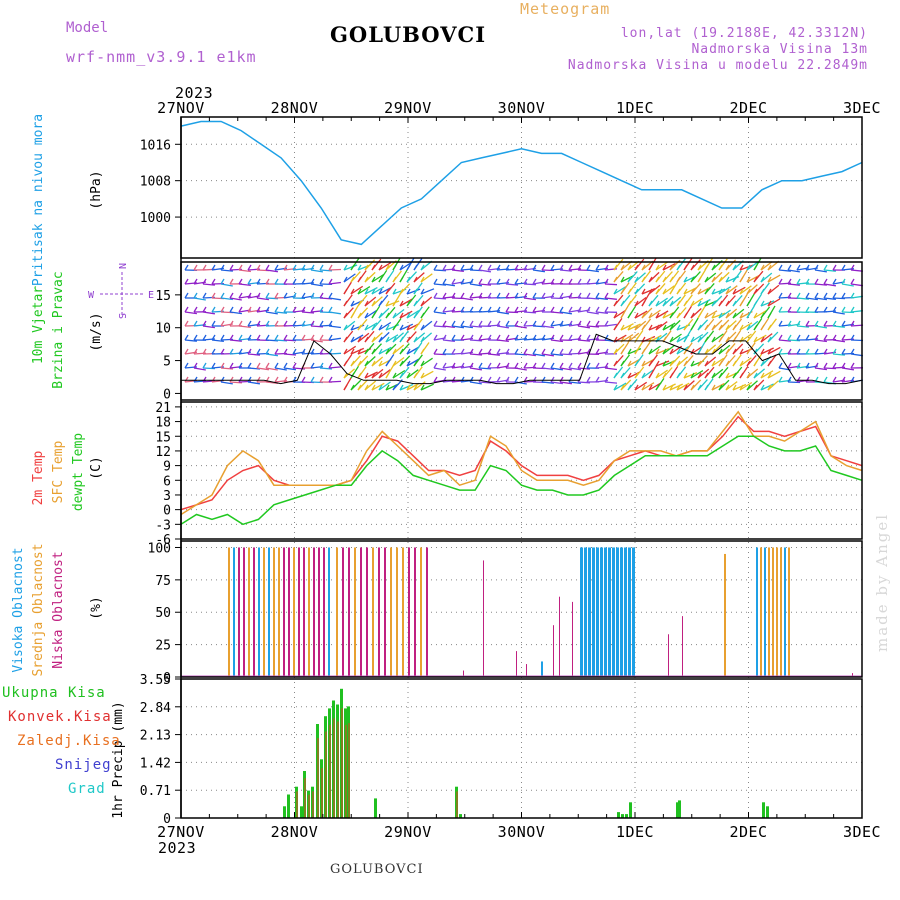 This screenshot has height=900, width=900. I want to click on precip-tick-label: 2.13, so click(155, 736).